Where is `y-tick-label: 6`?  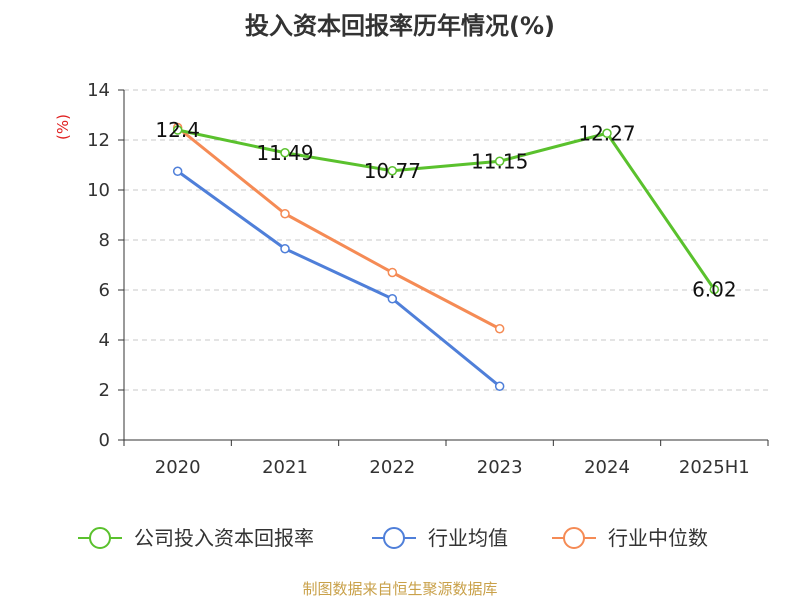
y-tick-label: 6 is located at coordinates (104, 290).